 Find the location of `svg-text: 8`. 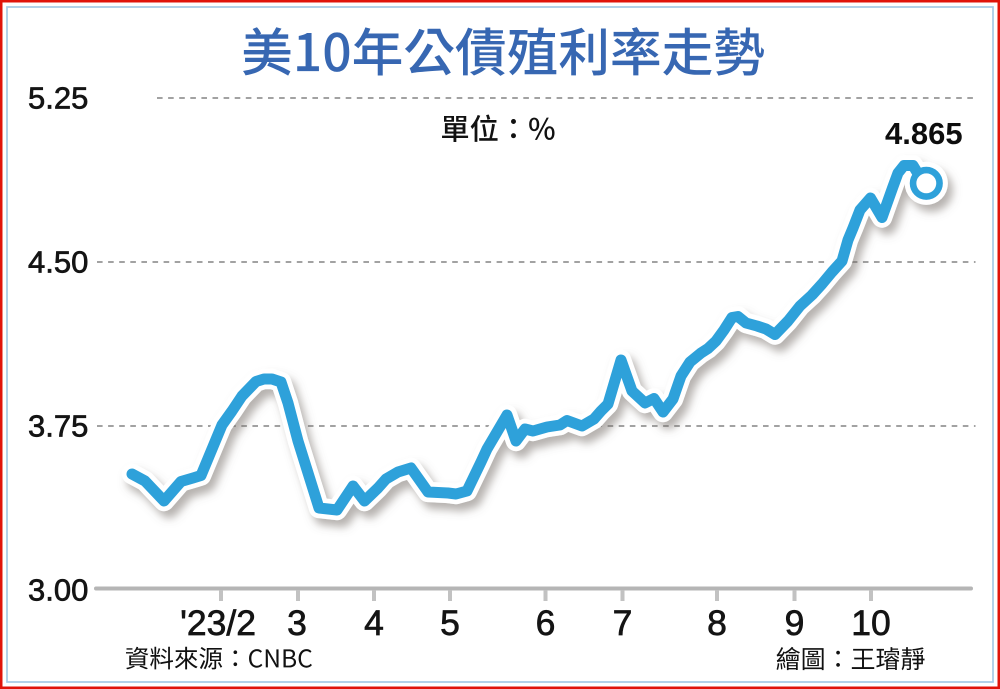

svg-text: 8 is located at coordinates (717, 623).